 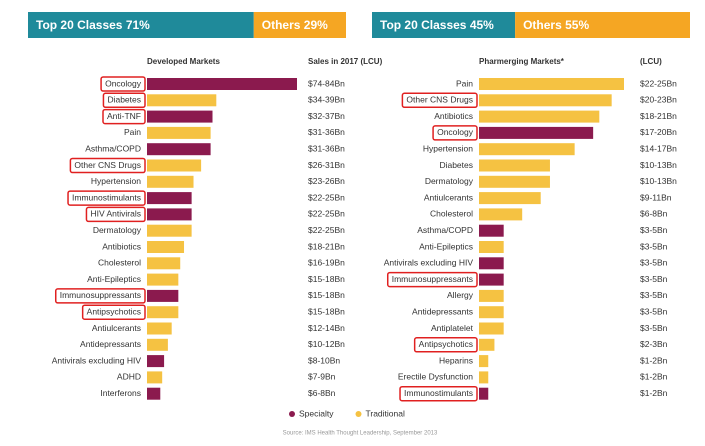 What do you see at coordinates (658, 132) in the screenshot?
I see `value-label: $17-20Bn` at bounding box center [658, 132].